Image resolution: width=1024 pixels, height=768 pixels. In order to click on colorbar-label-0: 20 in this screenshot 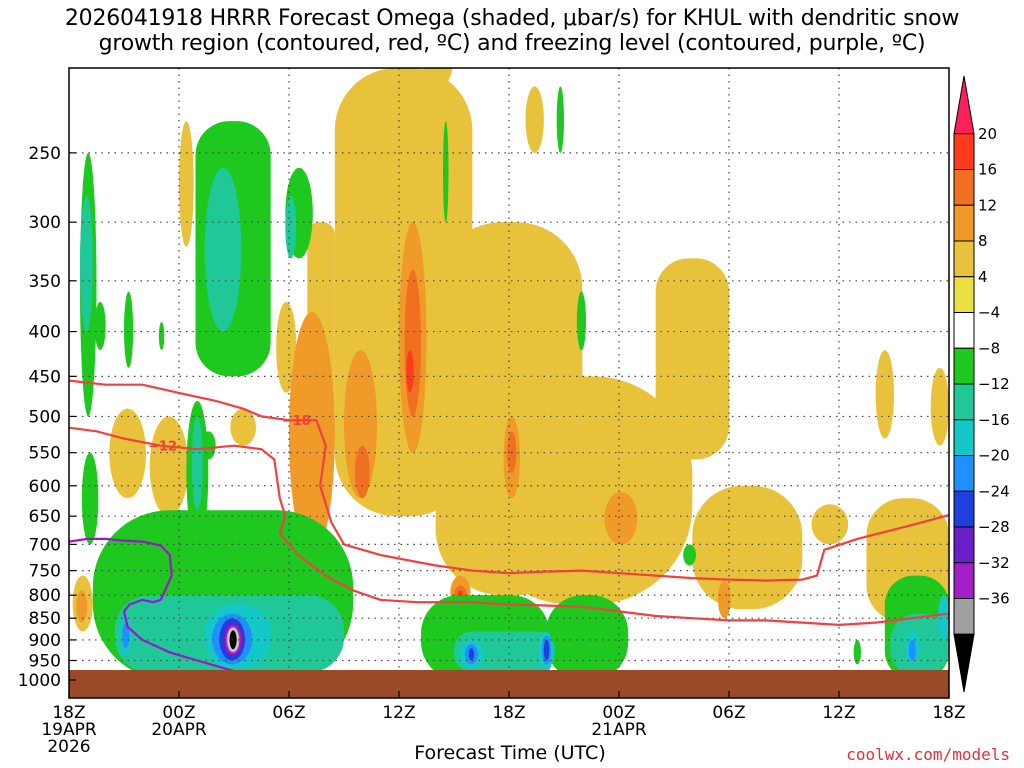, I will do `click(987, 134)`.